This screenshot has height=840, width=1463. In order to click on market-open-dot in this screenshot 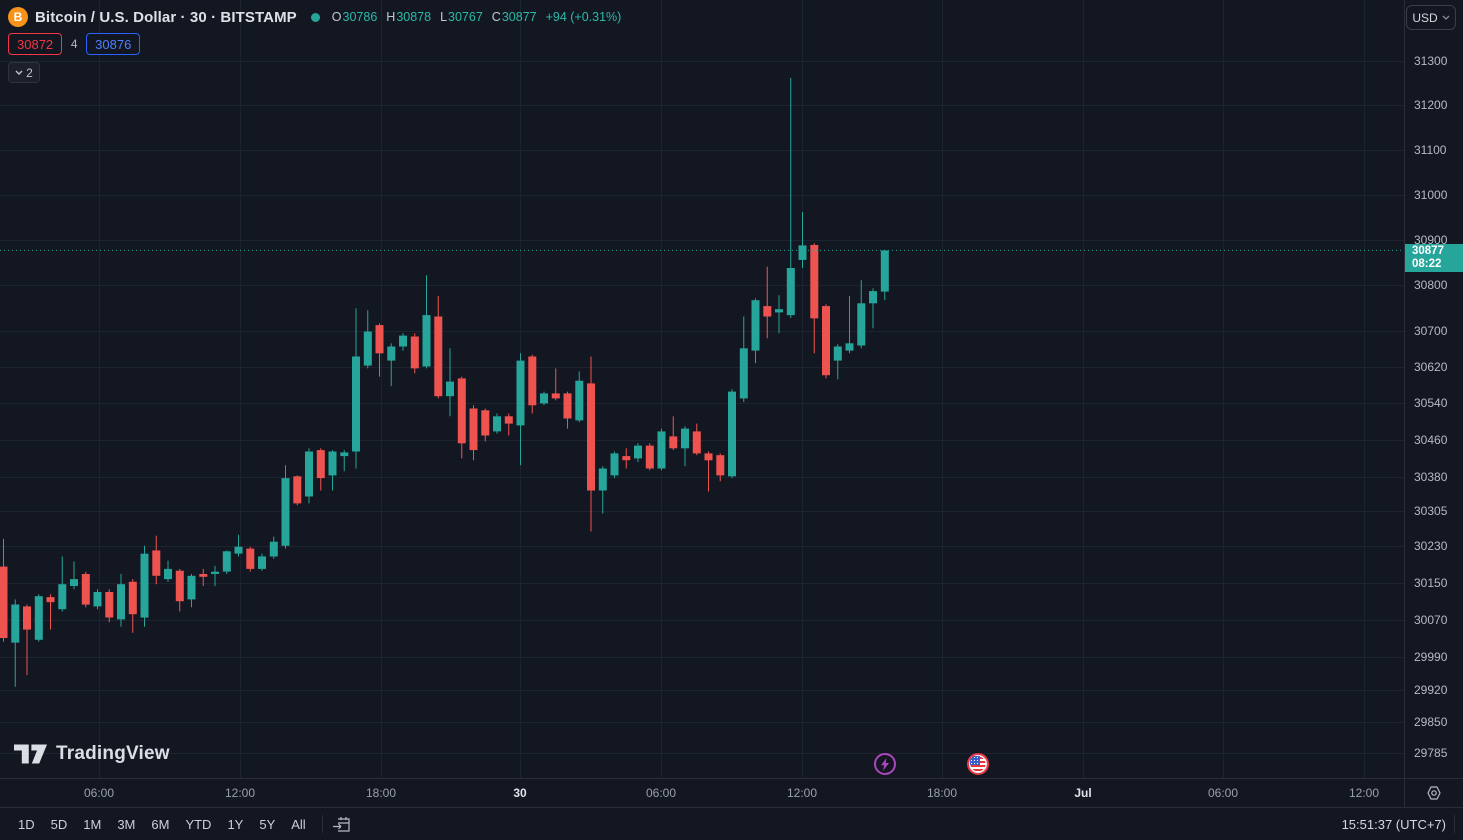, I will do `click(315, 17)`.